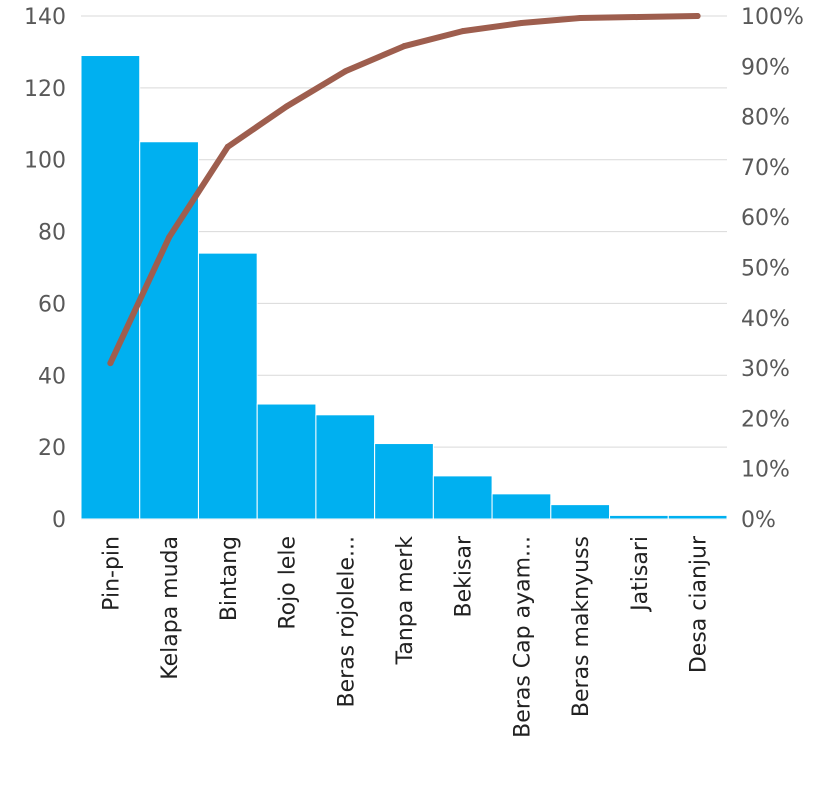  Describe the element at coordinates (464, 576) in the screenshot. I see `category-label: Bekisar` at that location.